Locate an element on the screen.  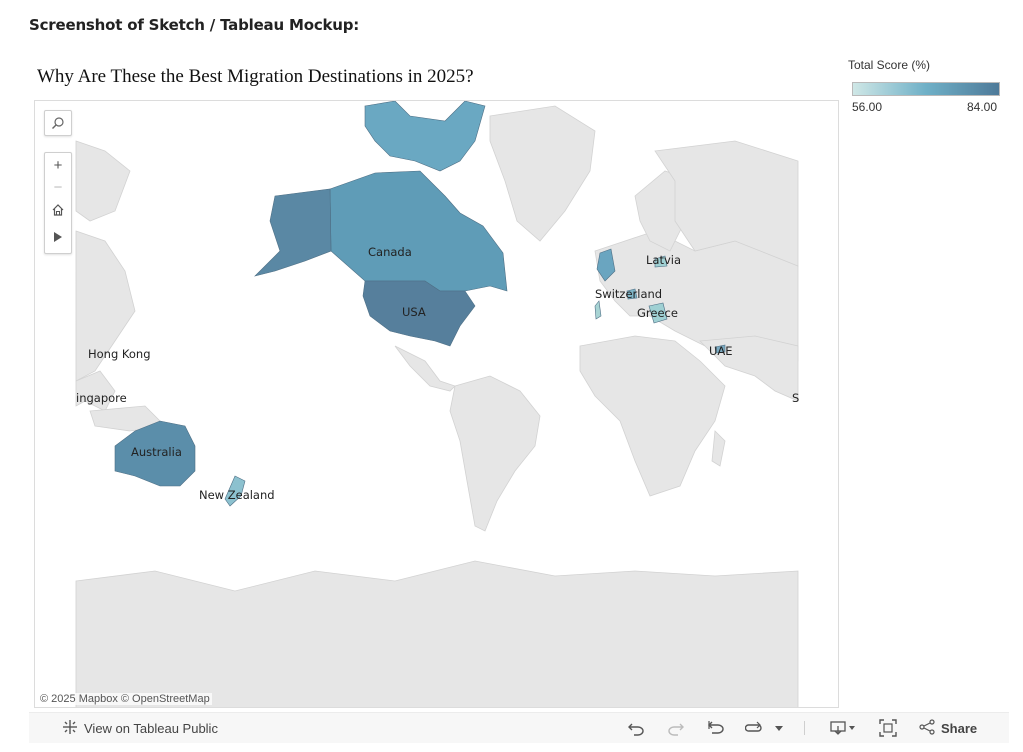
share-icon is located at coordinates (927, 728).